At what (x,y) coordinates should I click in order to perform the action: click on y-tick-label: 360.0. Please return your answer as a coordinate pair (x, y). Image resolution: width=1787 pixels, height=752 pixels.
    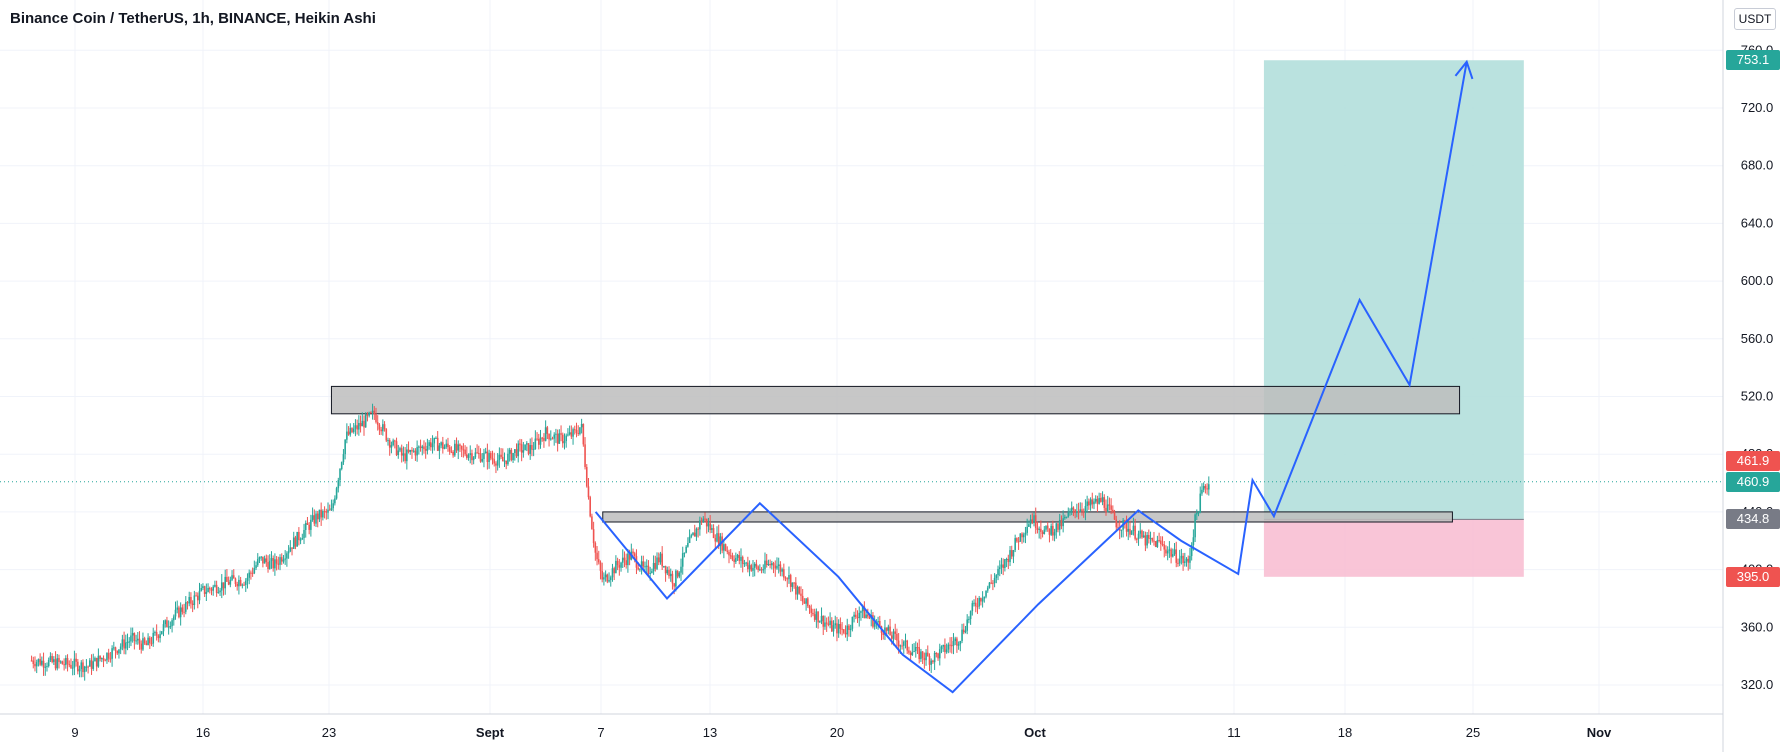
    Looking at the image, I should click on (1757, 626).